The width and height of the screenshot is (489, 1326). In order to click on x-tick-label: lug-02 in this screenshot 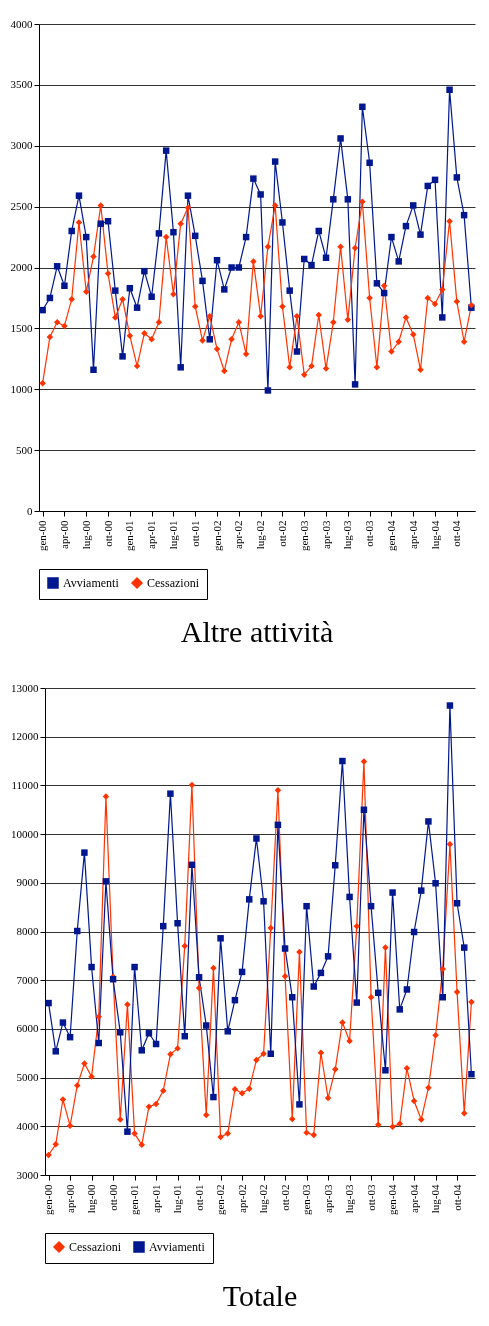, I will do `click(260, 535)`.